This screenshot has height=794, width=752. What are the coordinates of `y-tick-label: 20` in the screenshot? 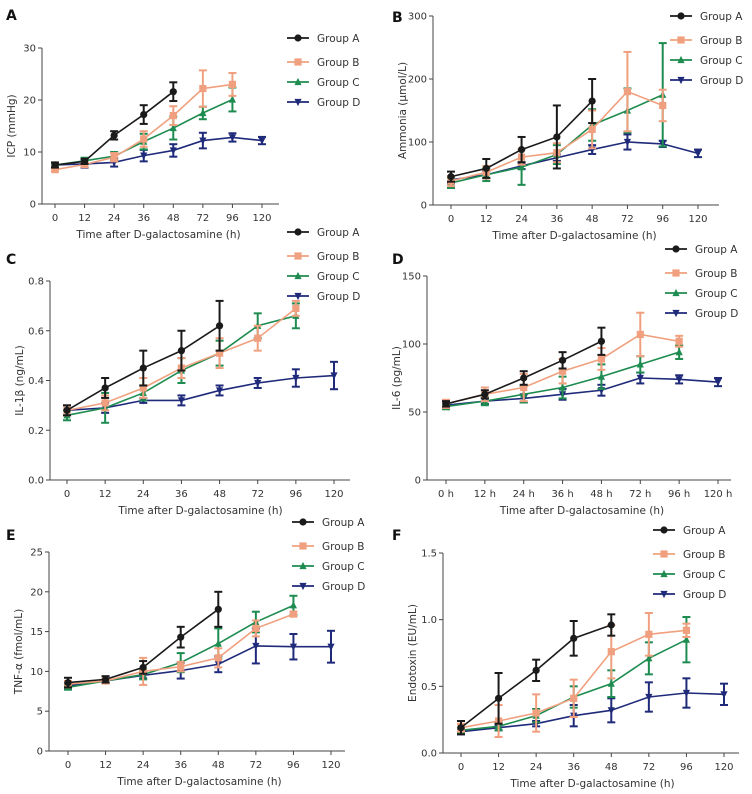 It's located at (29, 101).